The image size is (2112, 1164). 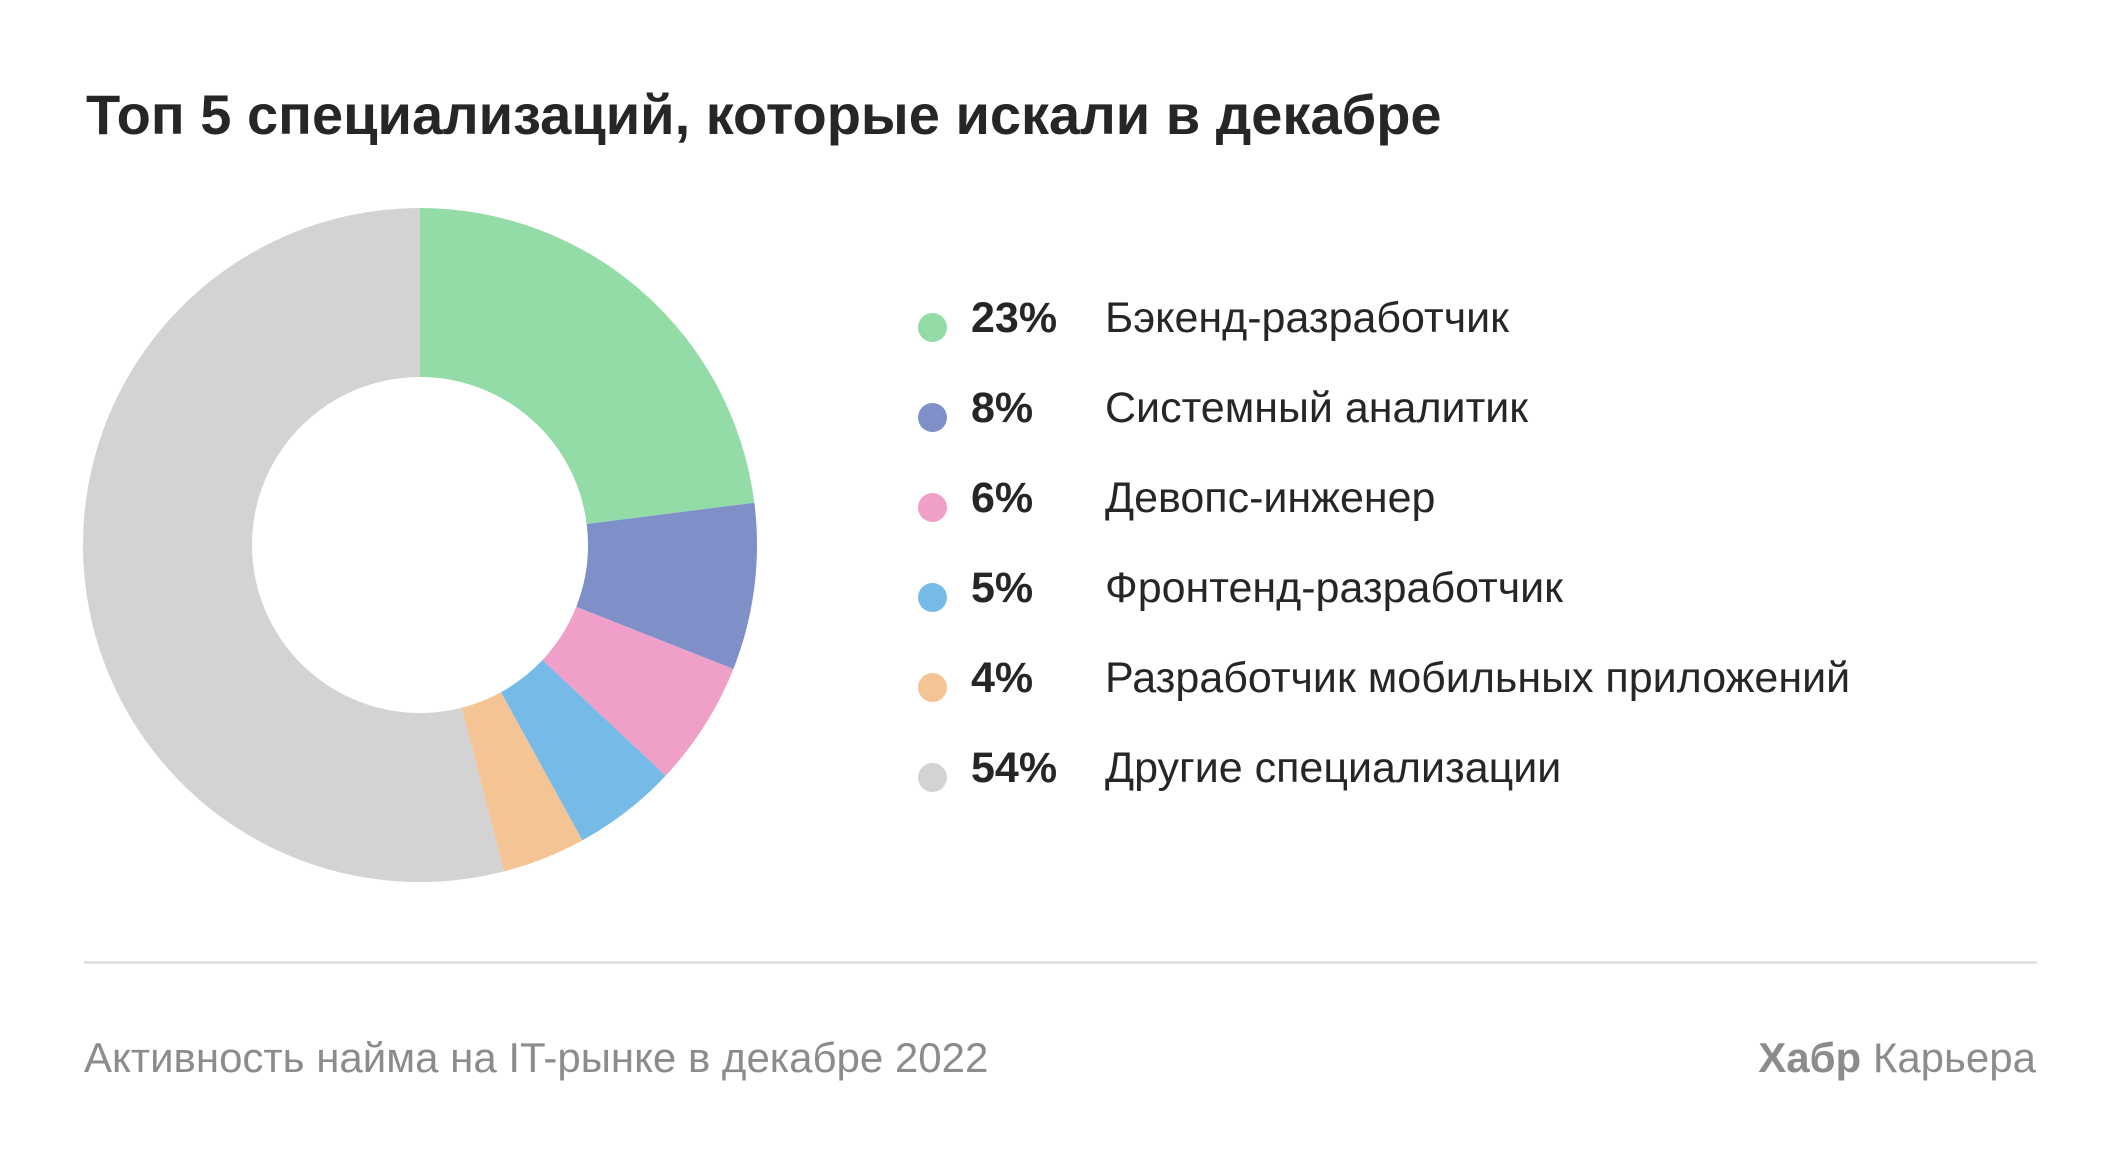 I want to click on legend-label: Бэкенд-разработчик, so click(x=1307, y=318).